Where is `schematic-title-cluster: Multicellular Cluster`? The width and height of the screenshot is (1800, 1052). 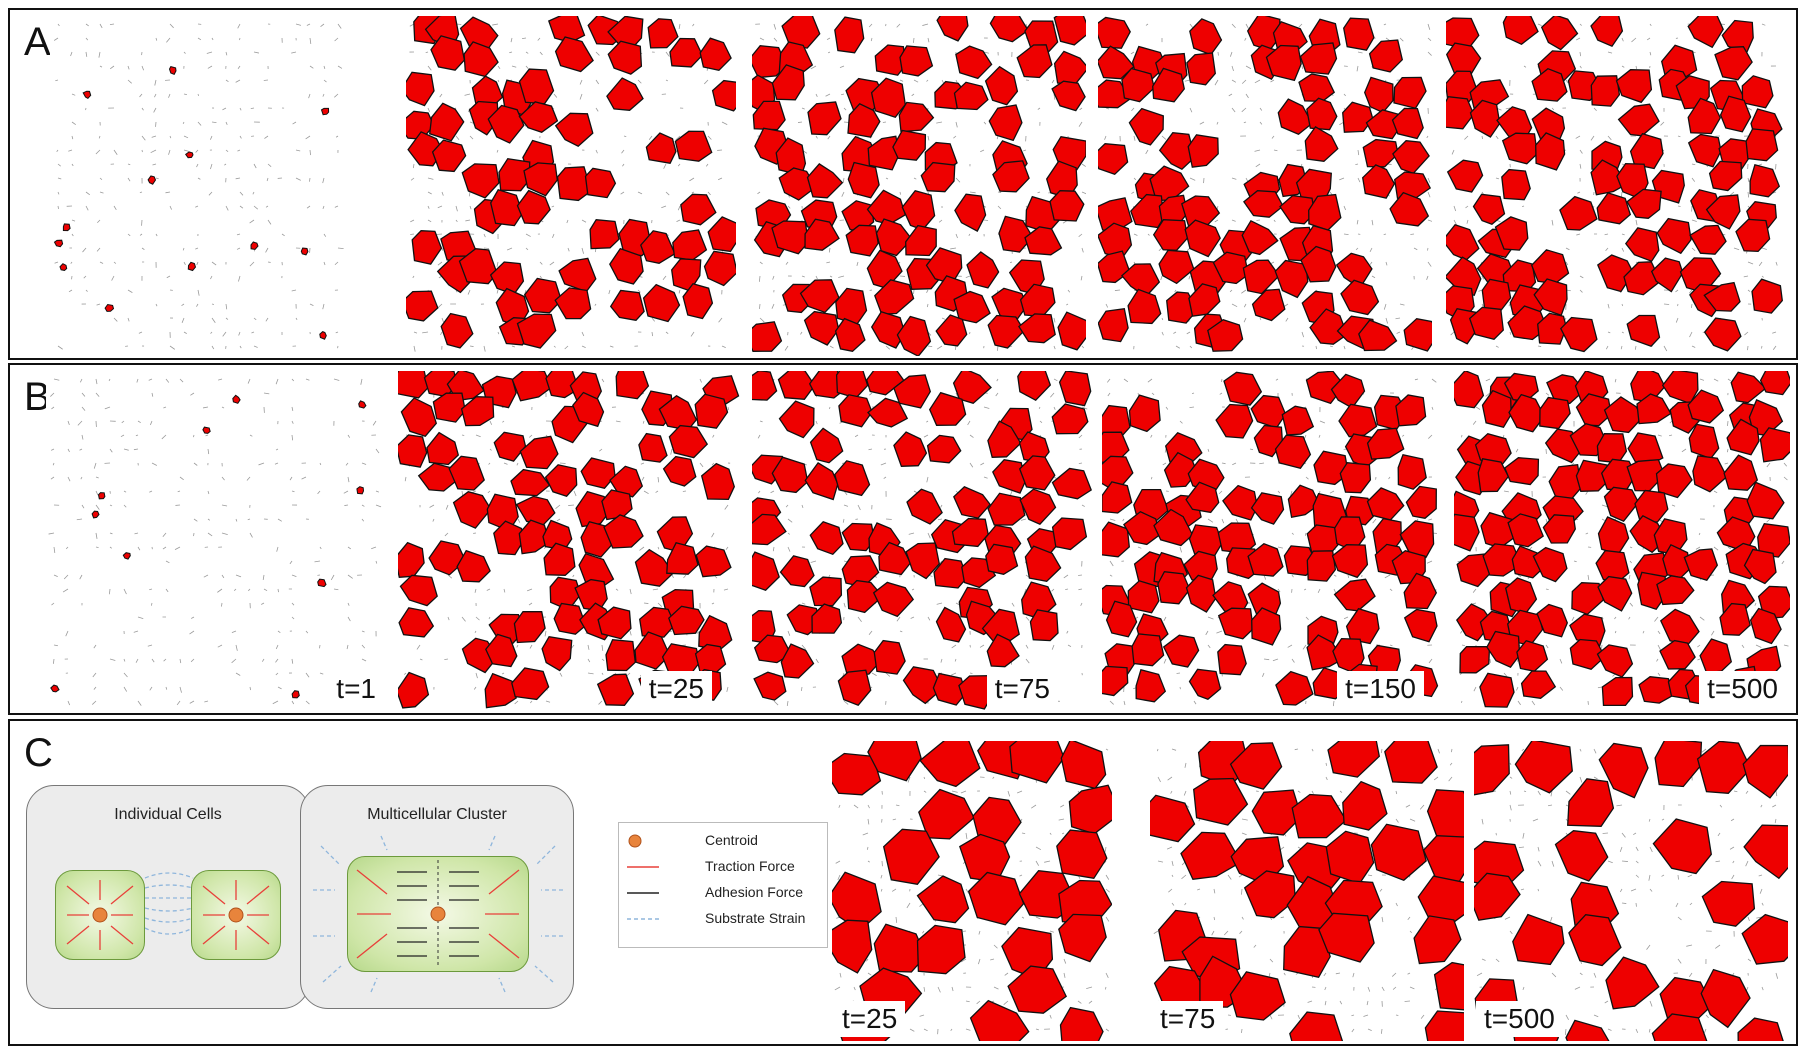 schematic-title-cluster: Multicellular Cluster is located at coordinates (437, 814).